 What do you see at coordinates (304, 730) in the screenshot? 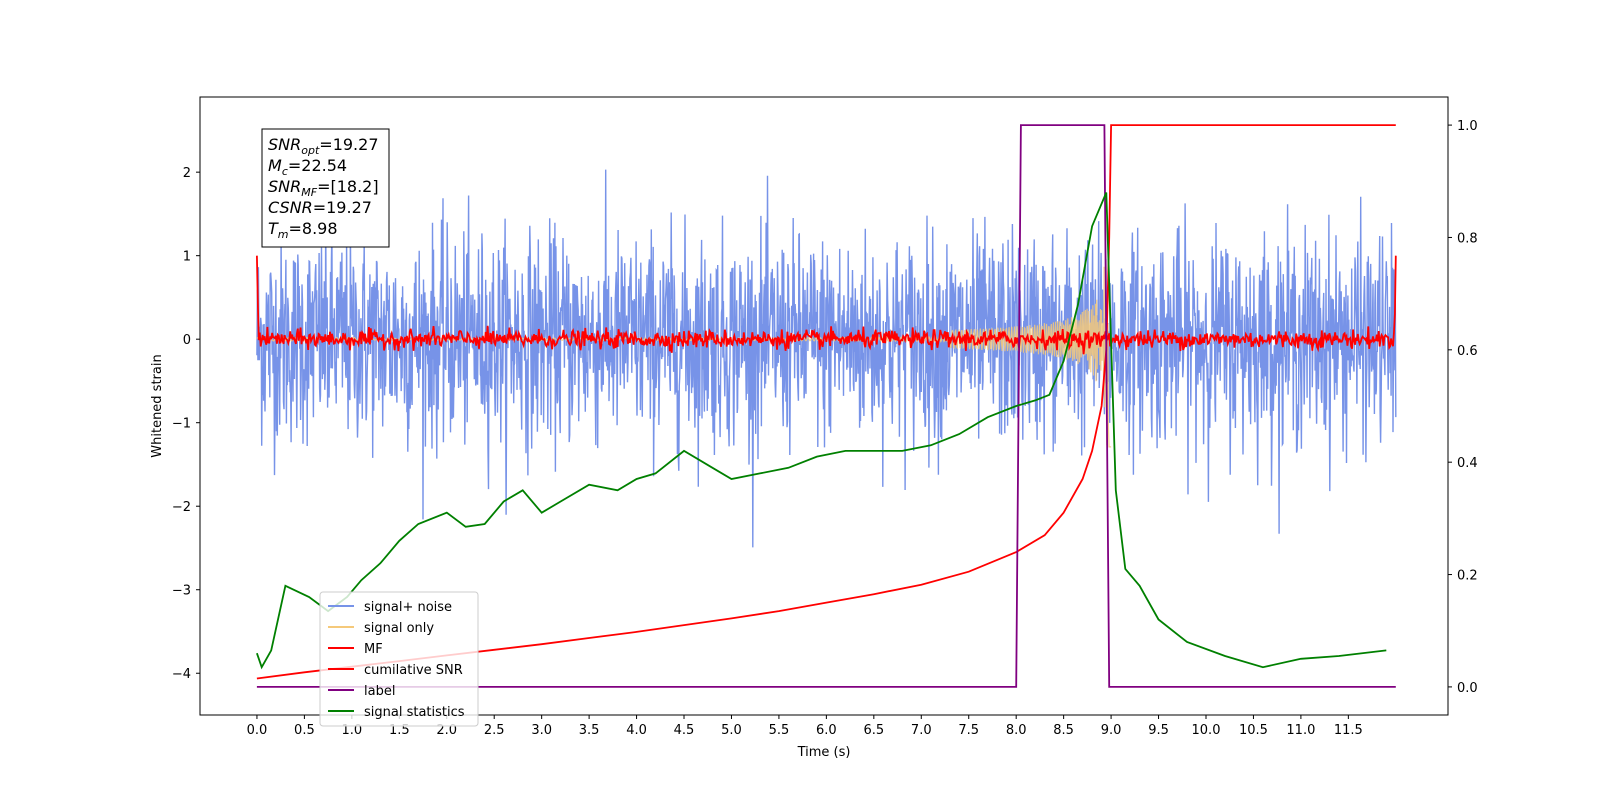
I see `x-tick-label: 0.5` at bounding box center [304, 730].